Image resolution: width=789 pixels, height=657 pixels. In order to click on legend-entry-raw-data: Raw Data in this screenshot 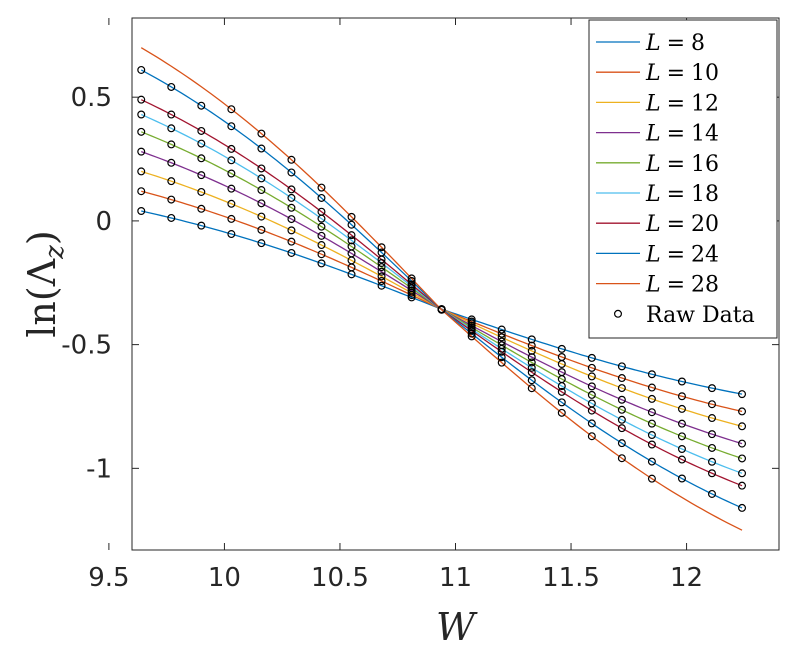, I will do `click(684, 315)`.